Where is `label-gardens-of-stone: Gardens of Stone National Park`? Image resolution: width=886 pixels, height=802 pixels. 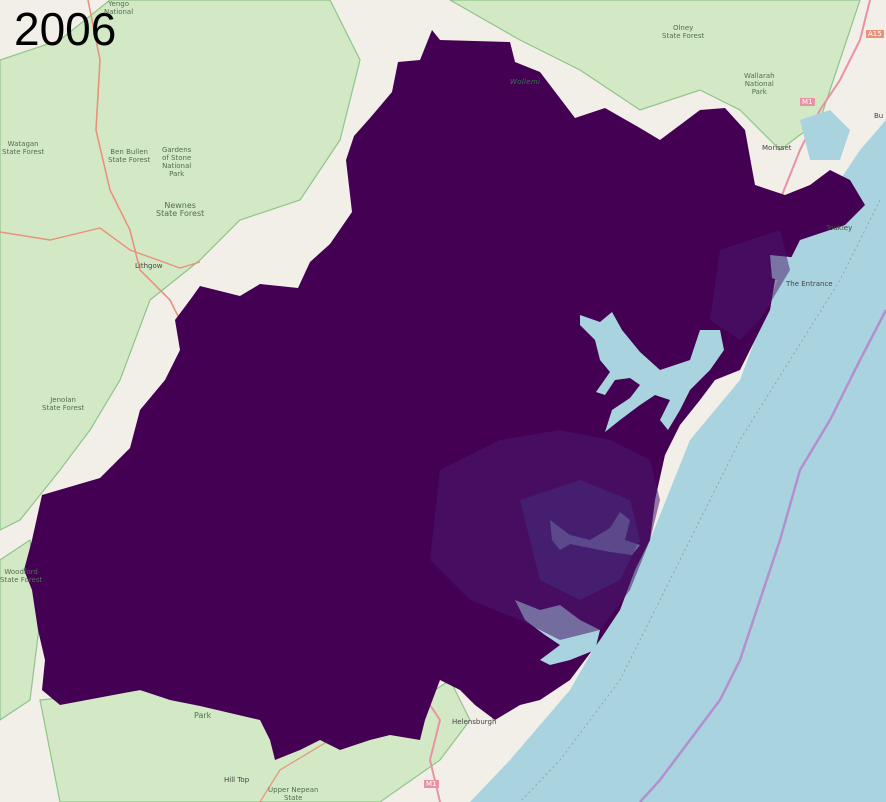
label-gardens-of-stone: Gardens of Stone National Park is located at coordinates (177, 162).